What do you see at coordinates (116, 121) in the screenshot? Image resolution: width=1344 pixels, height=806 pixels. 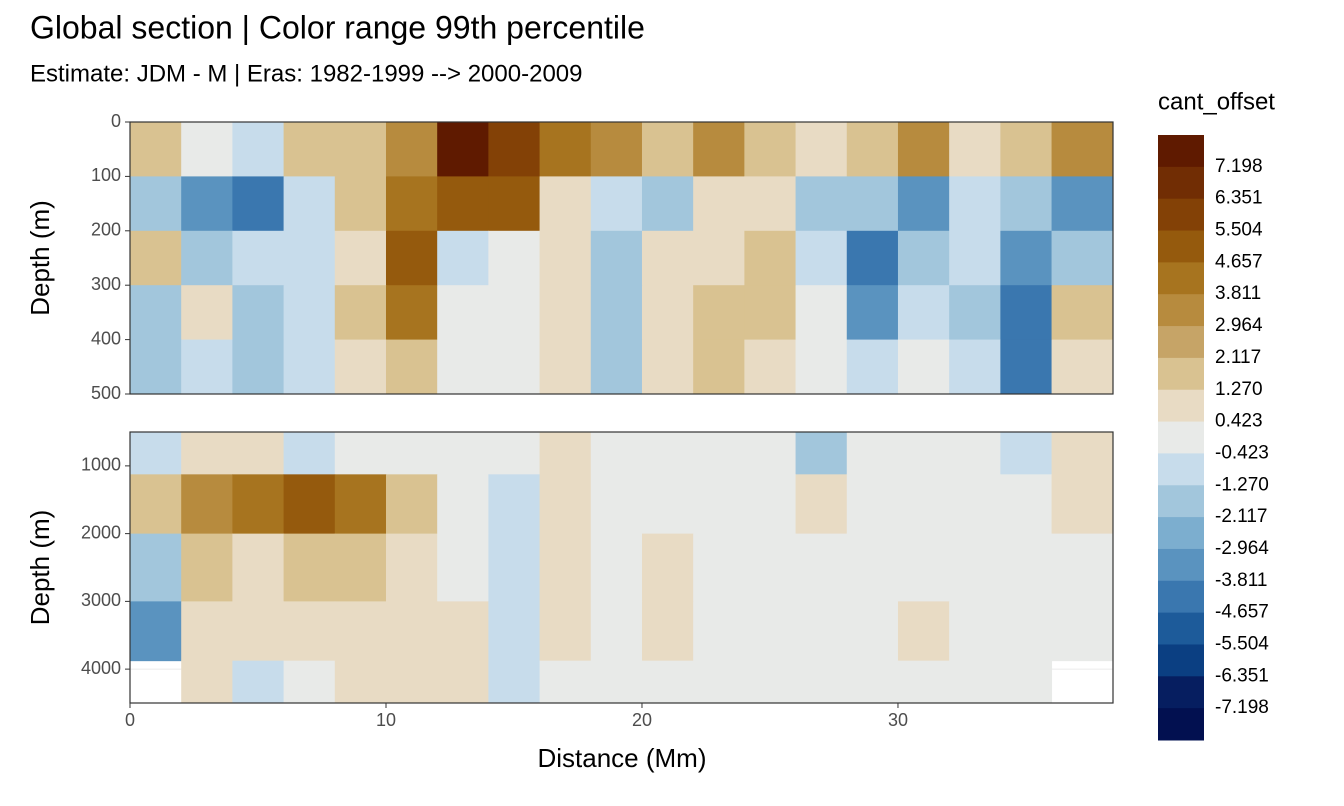 I see `y-tick-label: 0` at bounding box center [116, 121].